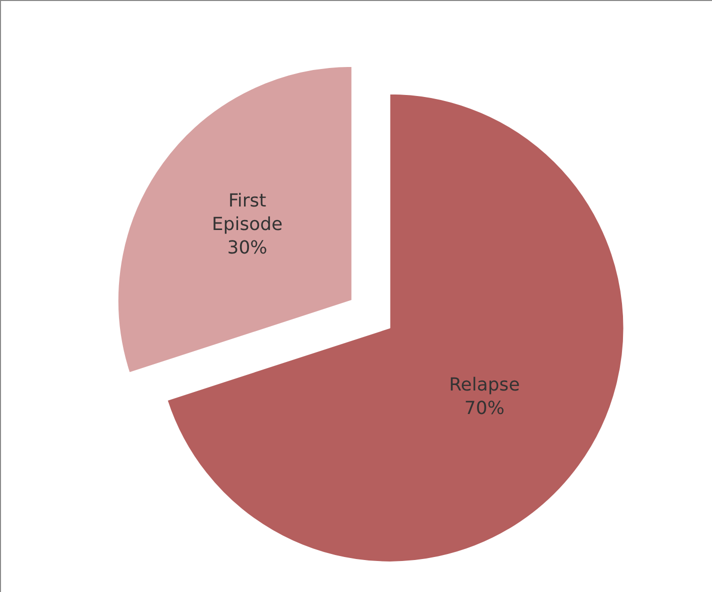 This screenshot has height=592, width=712. What do you see at coordinates (484, 408) in the screenshot?
I see `data-label: 70%` at bounding box center [484, 408].